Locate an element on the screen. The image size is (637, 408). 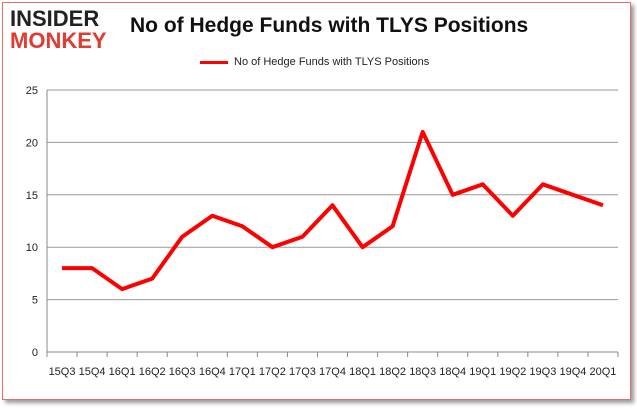
x-tick-label: 18Q2 is located at coordinates (392, 372).